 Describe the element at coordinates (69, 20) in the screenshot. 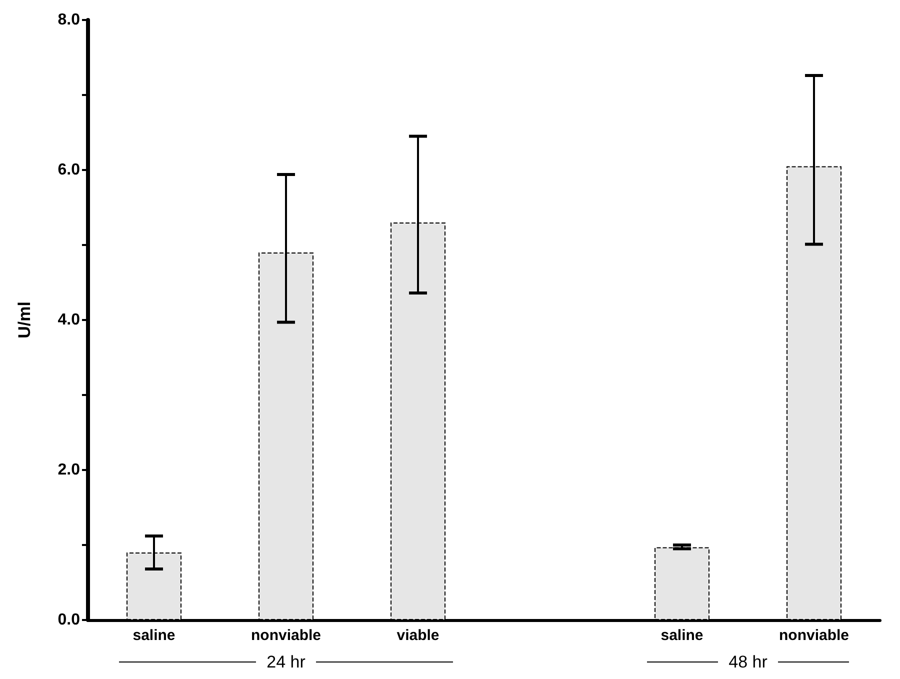

I see `y-tick-label: 8.0` at that location.